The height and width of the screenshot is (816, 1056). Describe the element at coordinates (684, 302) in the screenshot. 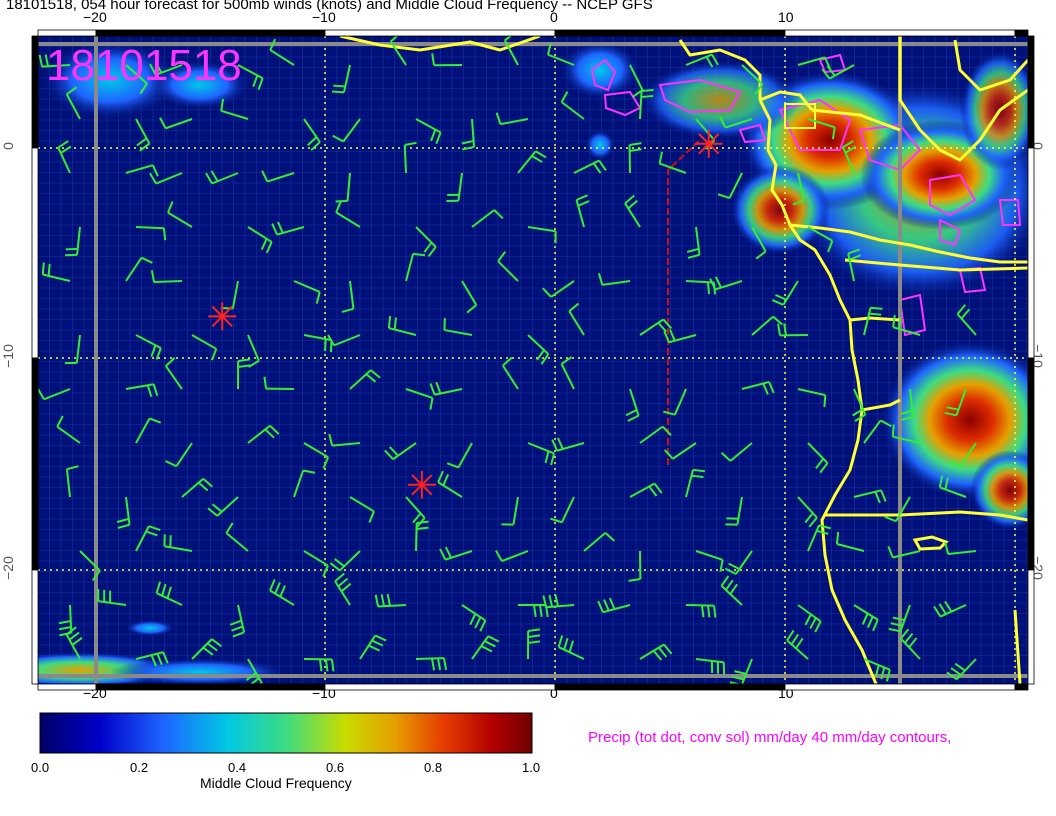

I see `storm-track` at that location.